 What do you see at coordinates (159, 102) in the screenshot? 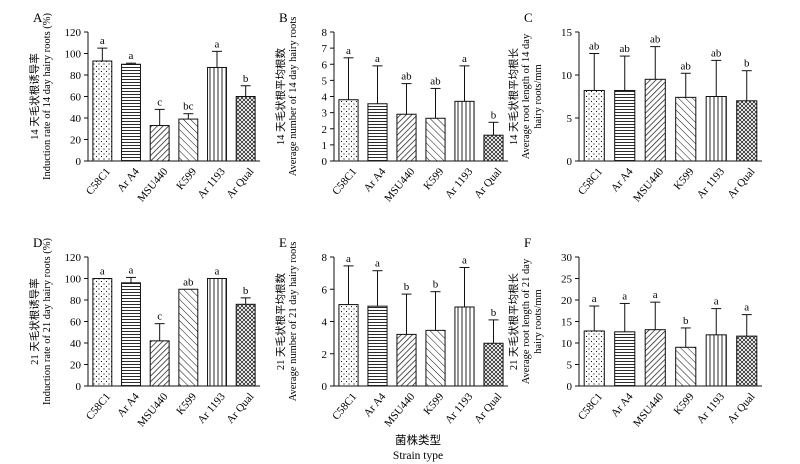
I see `significance-letter: c` at bounding box center [159, 102].